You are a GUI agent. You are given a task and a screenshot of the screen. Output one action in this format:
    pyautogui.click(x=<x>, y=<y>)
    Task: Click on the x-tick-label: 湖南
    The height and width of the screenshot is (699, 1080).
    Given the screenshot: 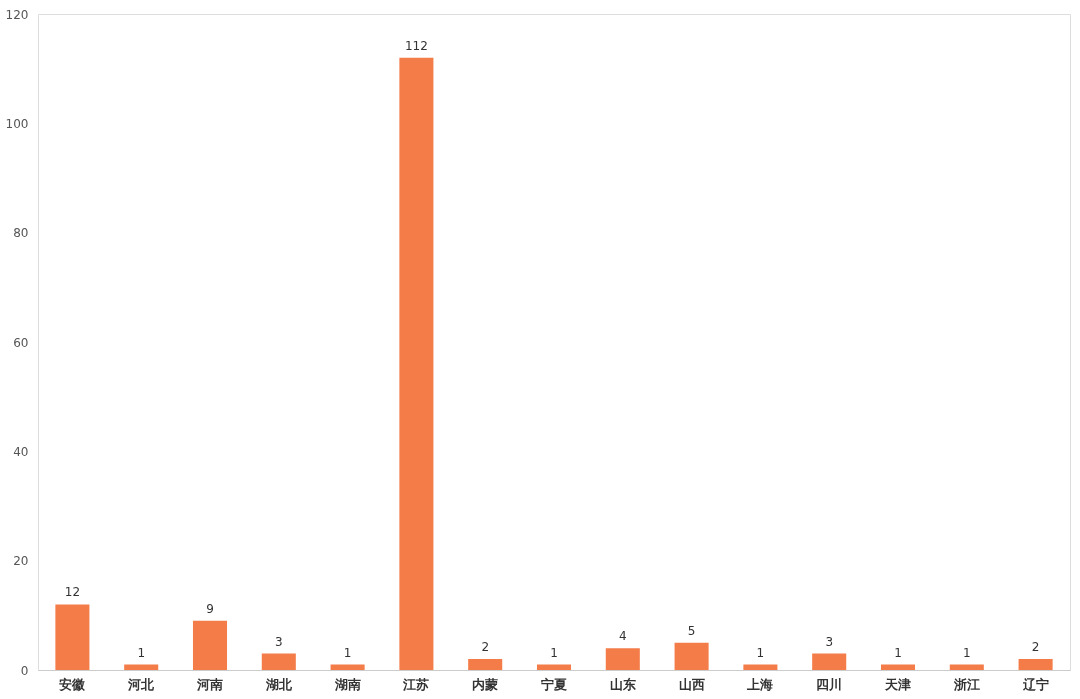 What is the action you would take?
    pyautogui.click(x=347, y=684)
    